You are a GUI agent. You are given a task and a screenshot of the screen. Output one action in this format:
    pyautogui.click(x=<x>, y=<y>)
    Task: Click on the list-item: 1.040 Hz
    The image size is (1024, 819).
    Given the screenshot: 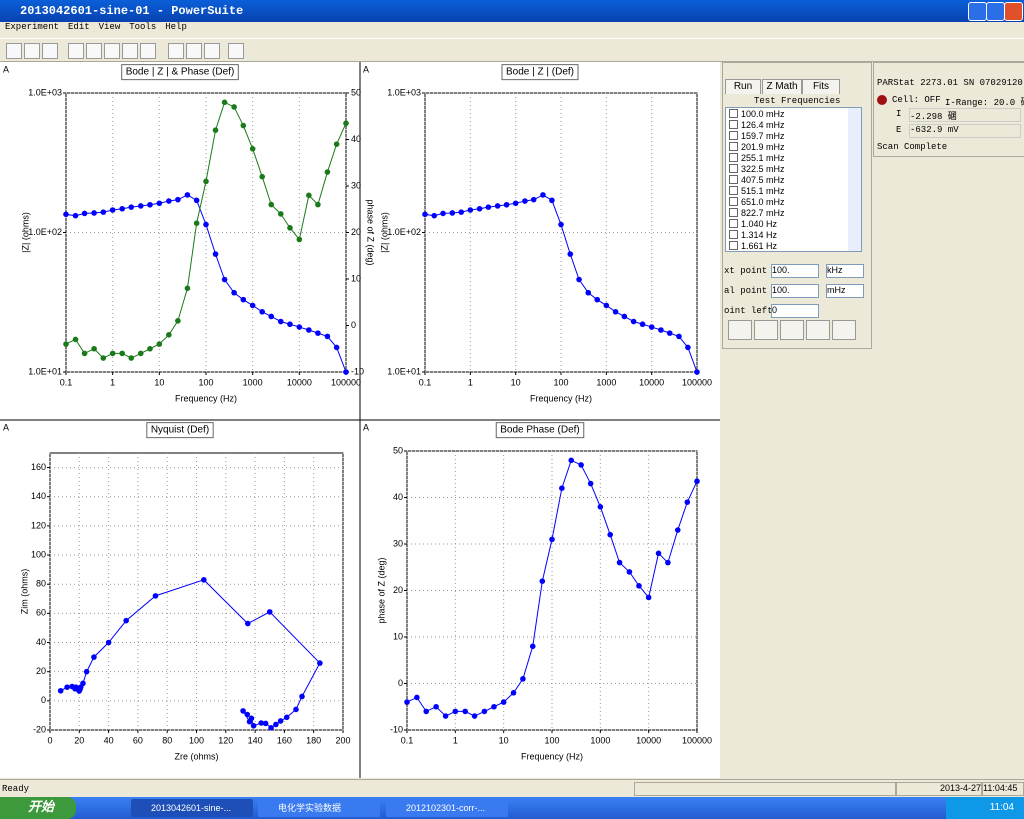 What is the action you would take?
    pyautogui.click(x=753, y=224)
    